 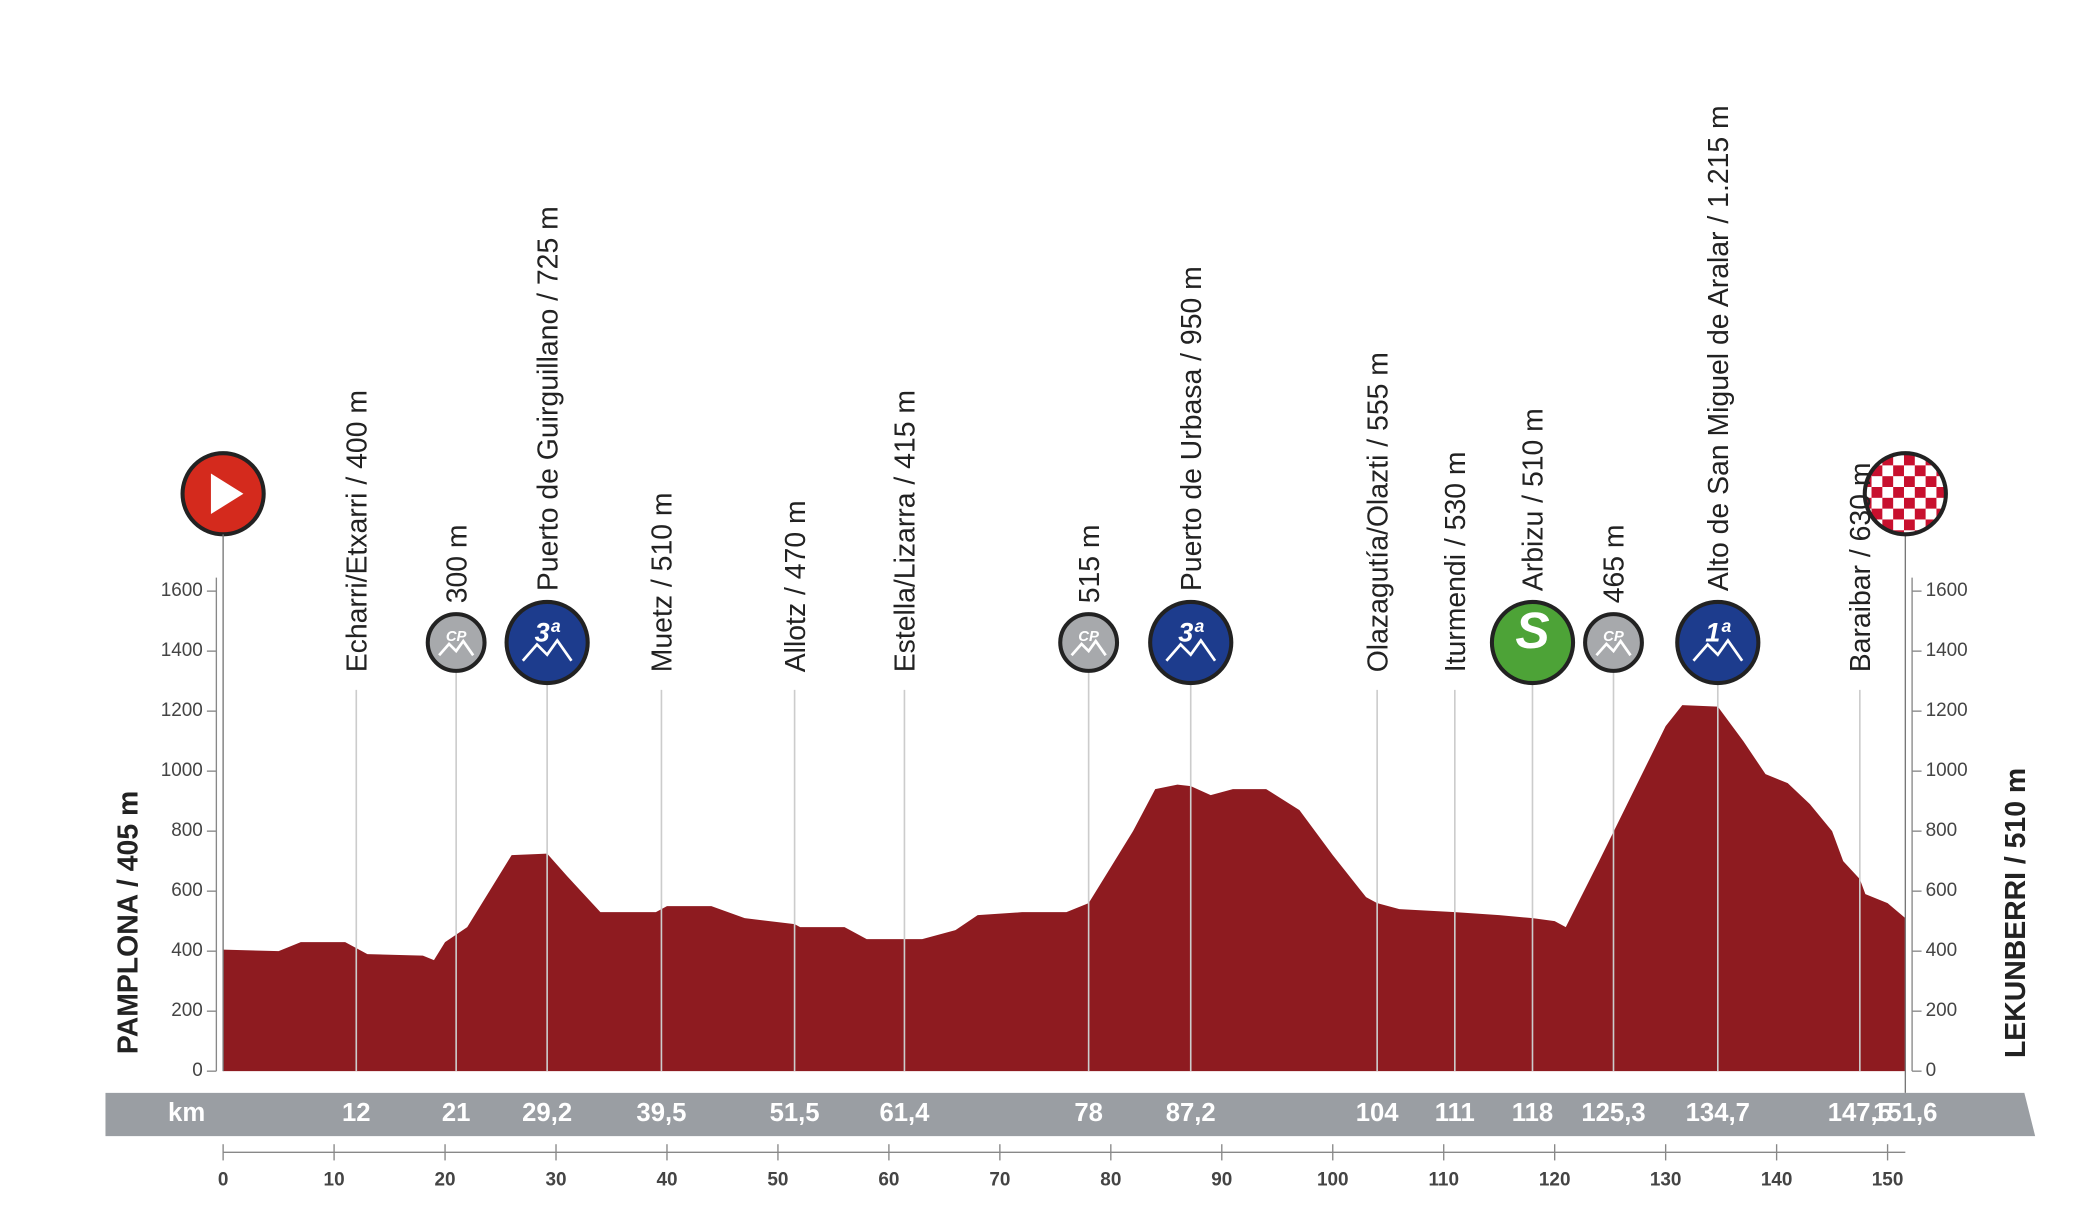 I want to click on km-marker-label: 147,5, so click(x=1860, y=1113).